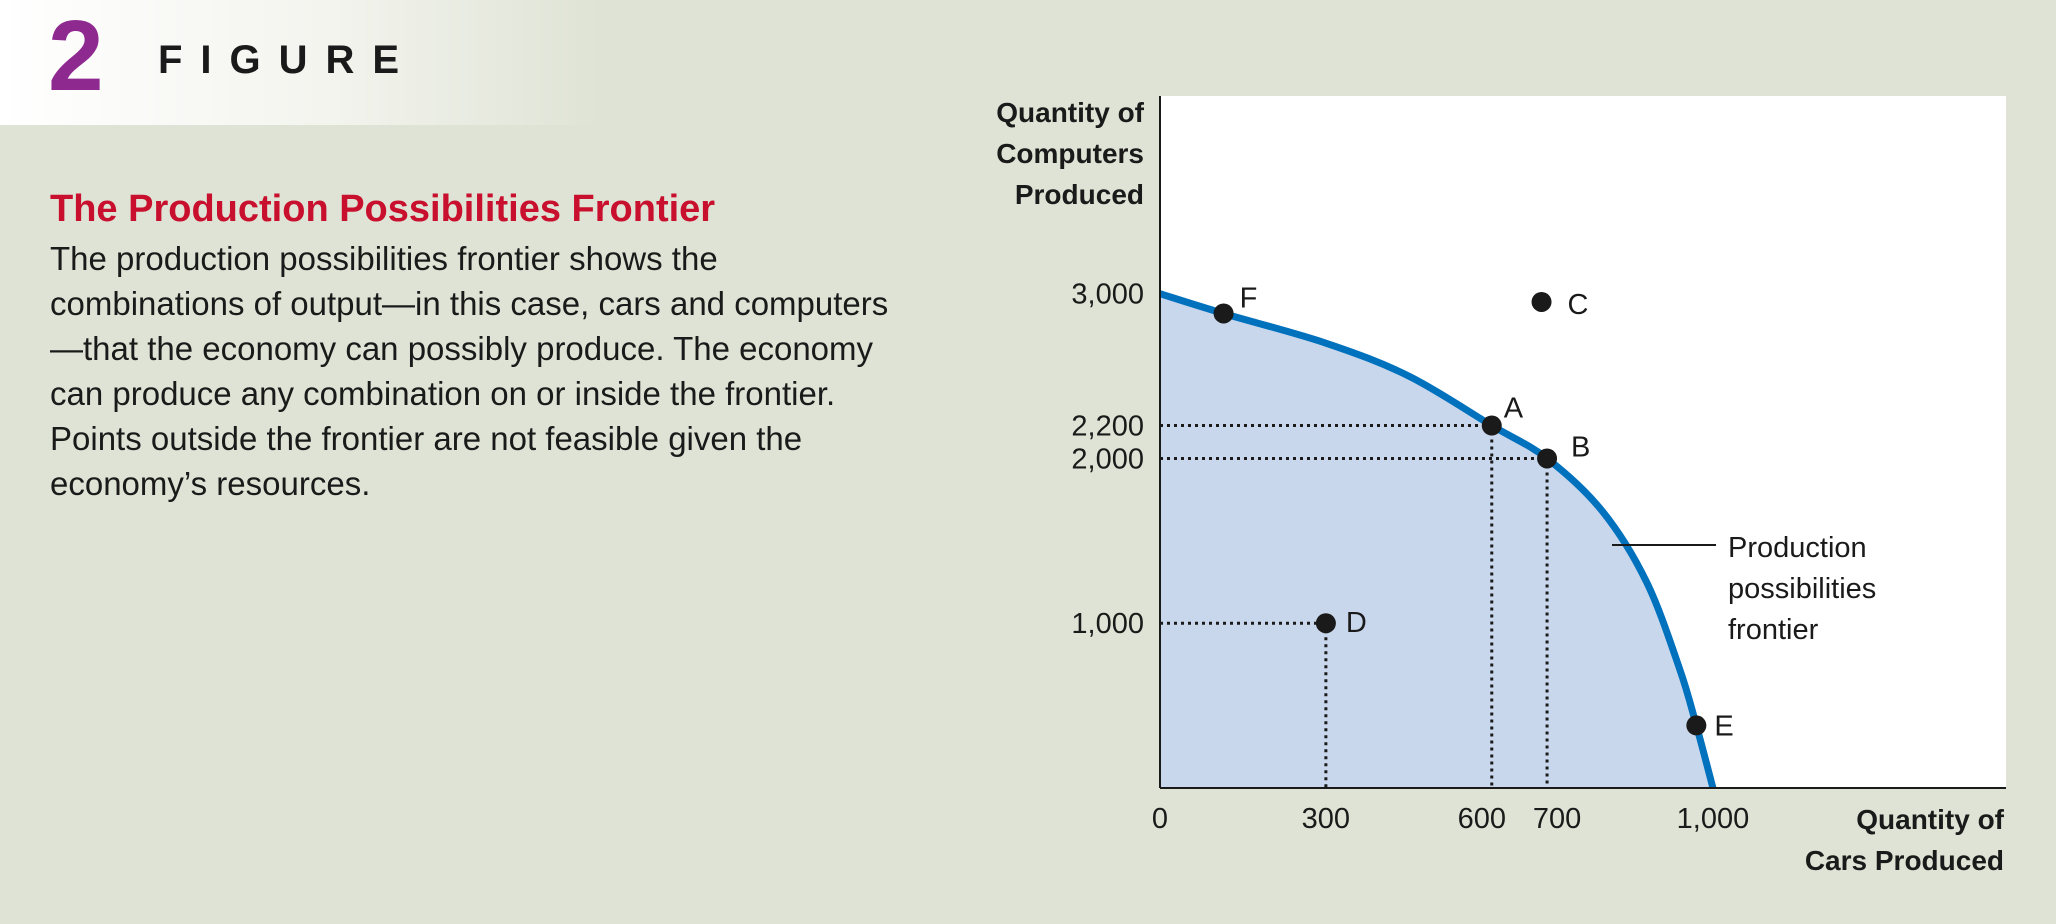 The image size is (2056, 924). What do you see at coordinates (1249, 298) in the screenshot?
I see `point-label-f: F` at bounding box center [1249, 298].